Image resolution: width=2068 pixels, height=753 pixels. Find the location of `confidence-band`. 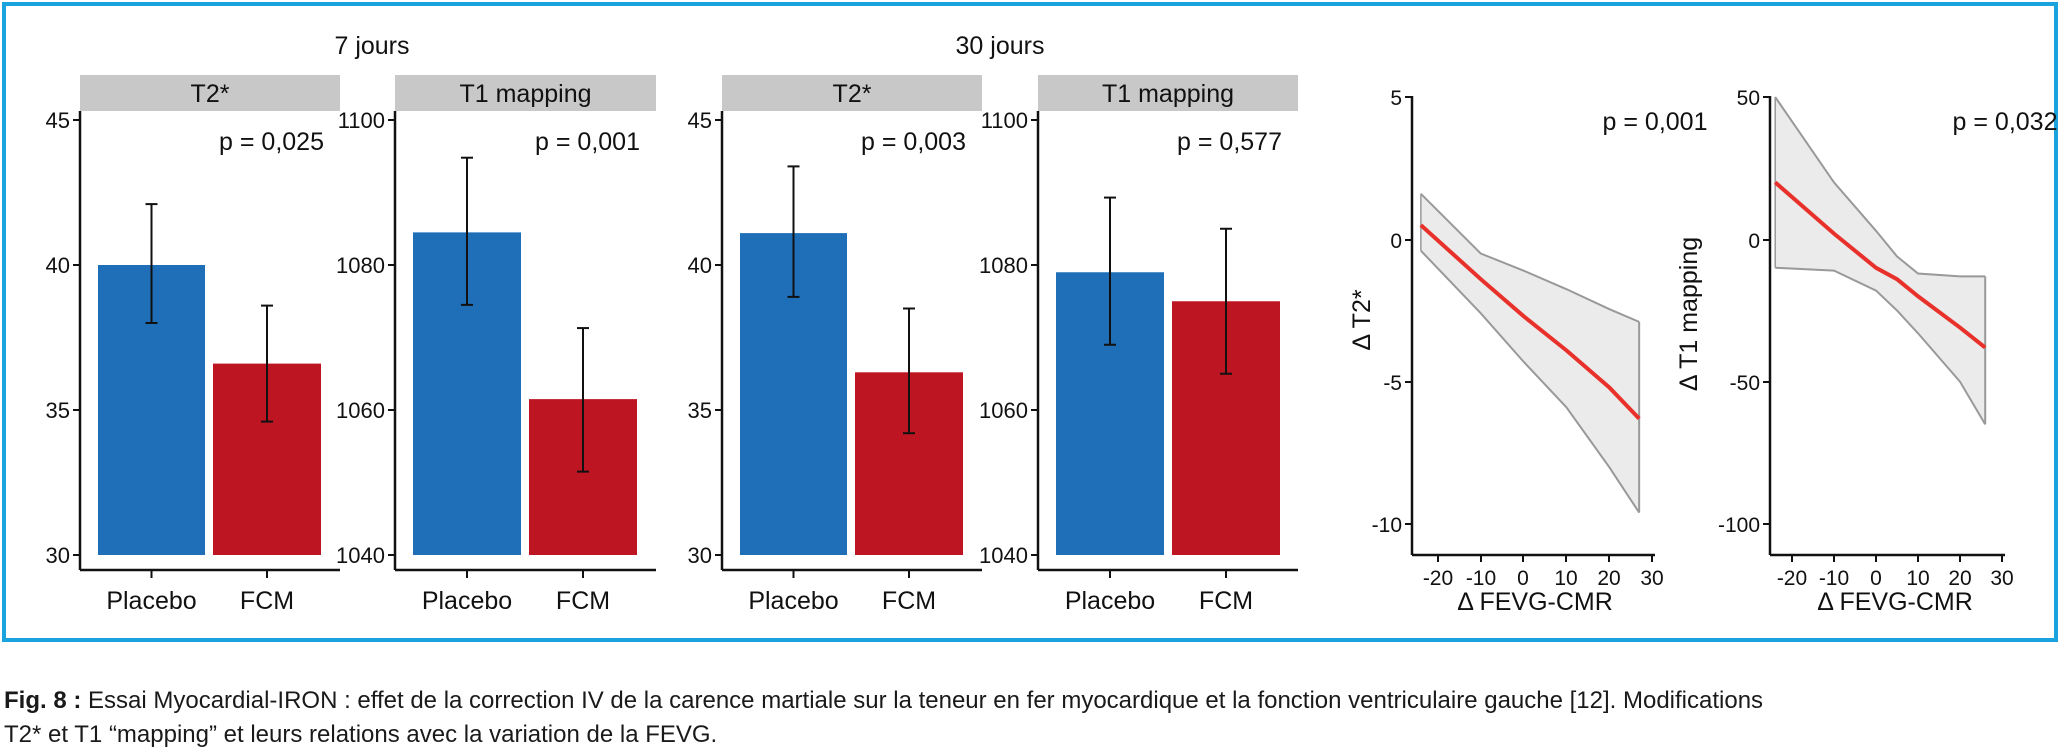

confidence-band is located at coordinates (1880, 261).